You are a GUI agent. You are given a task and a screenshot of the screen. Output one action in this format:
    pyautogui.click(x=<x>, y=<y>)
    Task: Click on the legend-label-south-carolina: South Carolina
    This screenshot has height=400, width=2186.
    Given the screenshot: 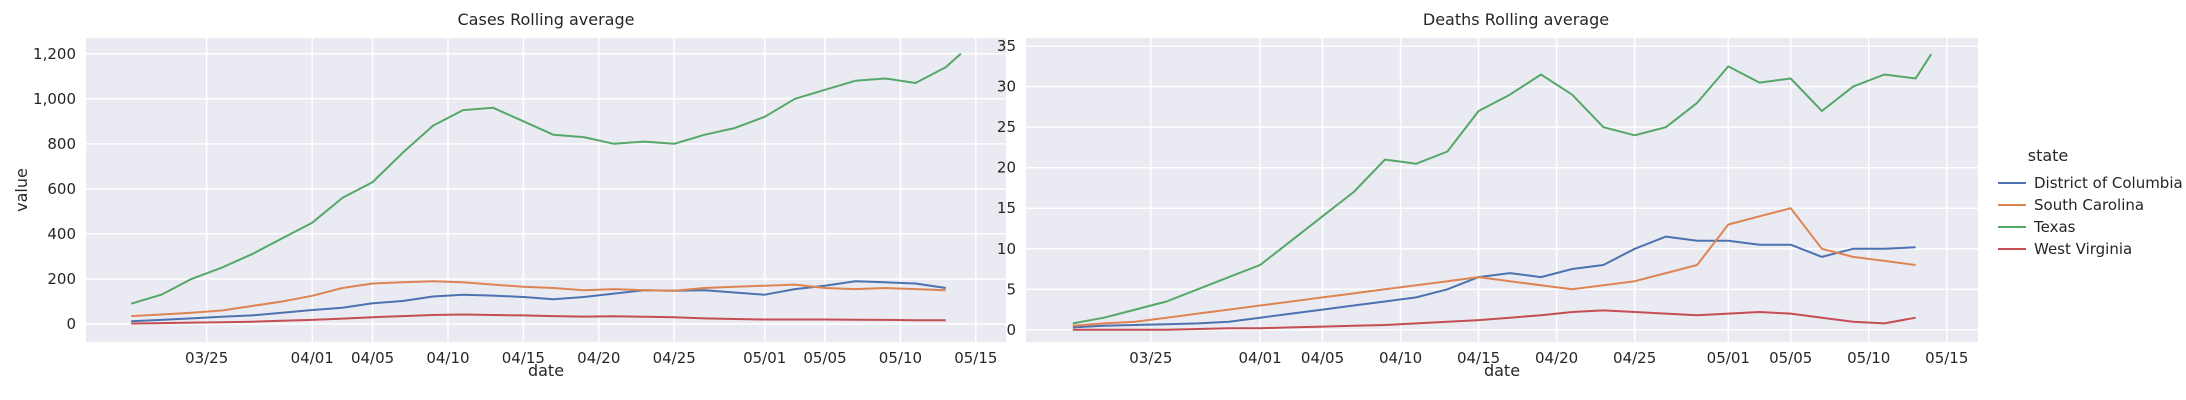 What is the action you would take?
    pyautogui.click(x=2089, y=205)
    